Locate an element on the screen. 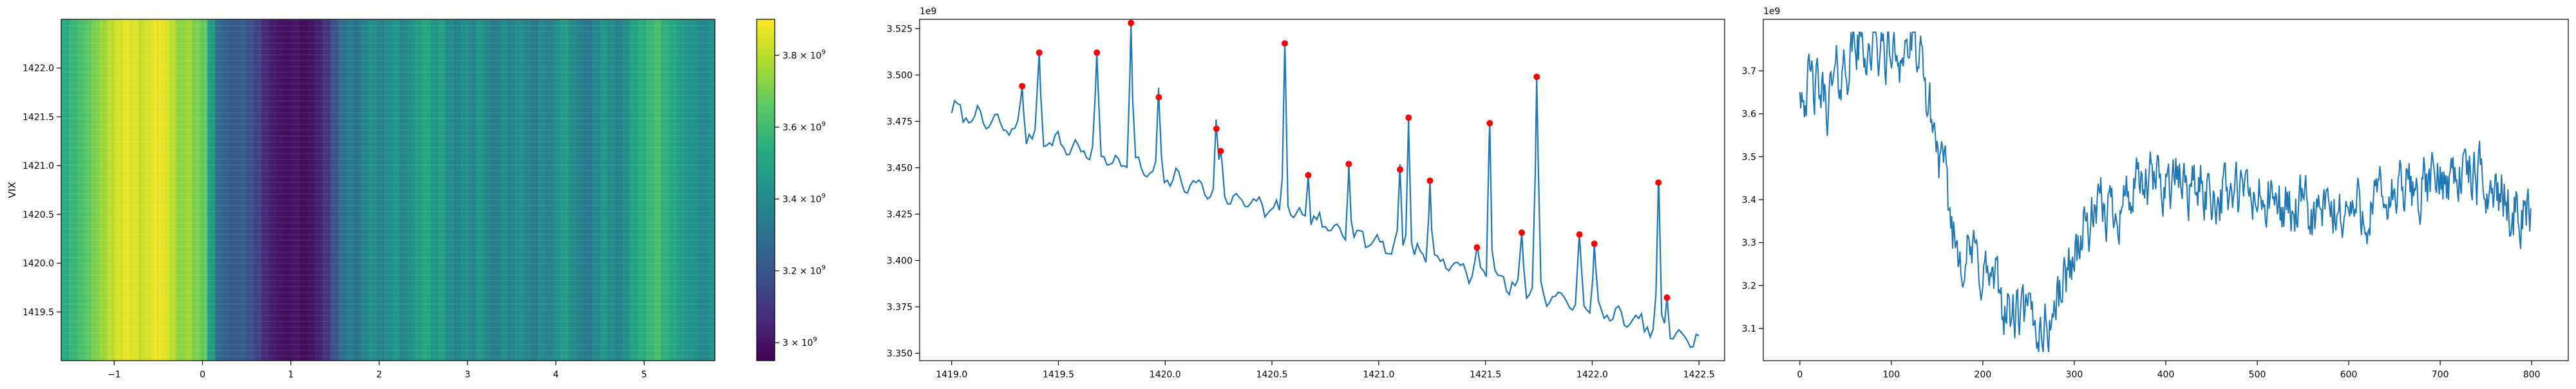 This screenshot has height=389, width=2576. series-x-tick-label: 0 is located at coordinates (1800, 375).